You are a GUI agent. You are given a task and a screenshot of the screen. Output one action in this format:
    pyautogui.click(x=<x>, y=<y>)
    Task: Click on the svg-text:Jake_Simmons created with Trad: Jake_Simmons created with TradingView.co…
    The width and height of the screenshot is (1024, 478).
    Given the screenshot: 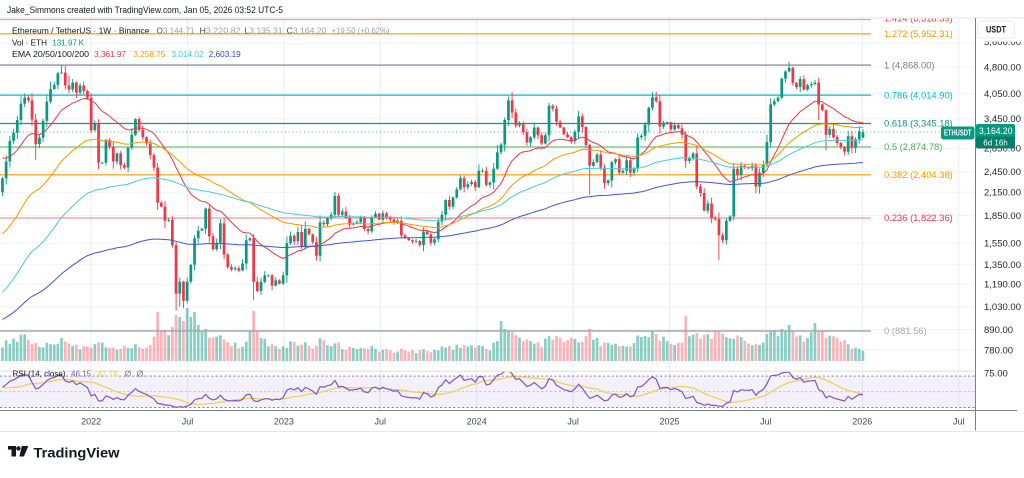 What is the action you would take?
    pyautogui.click(x=145, y=10)
    